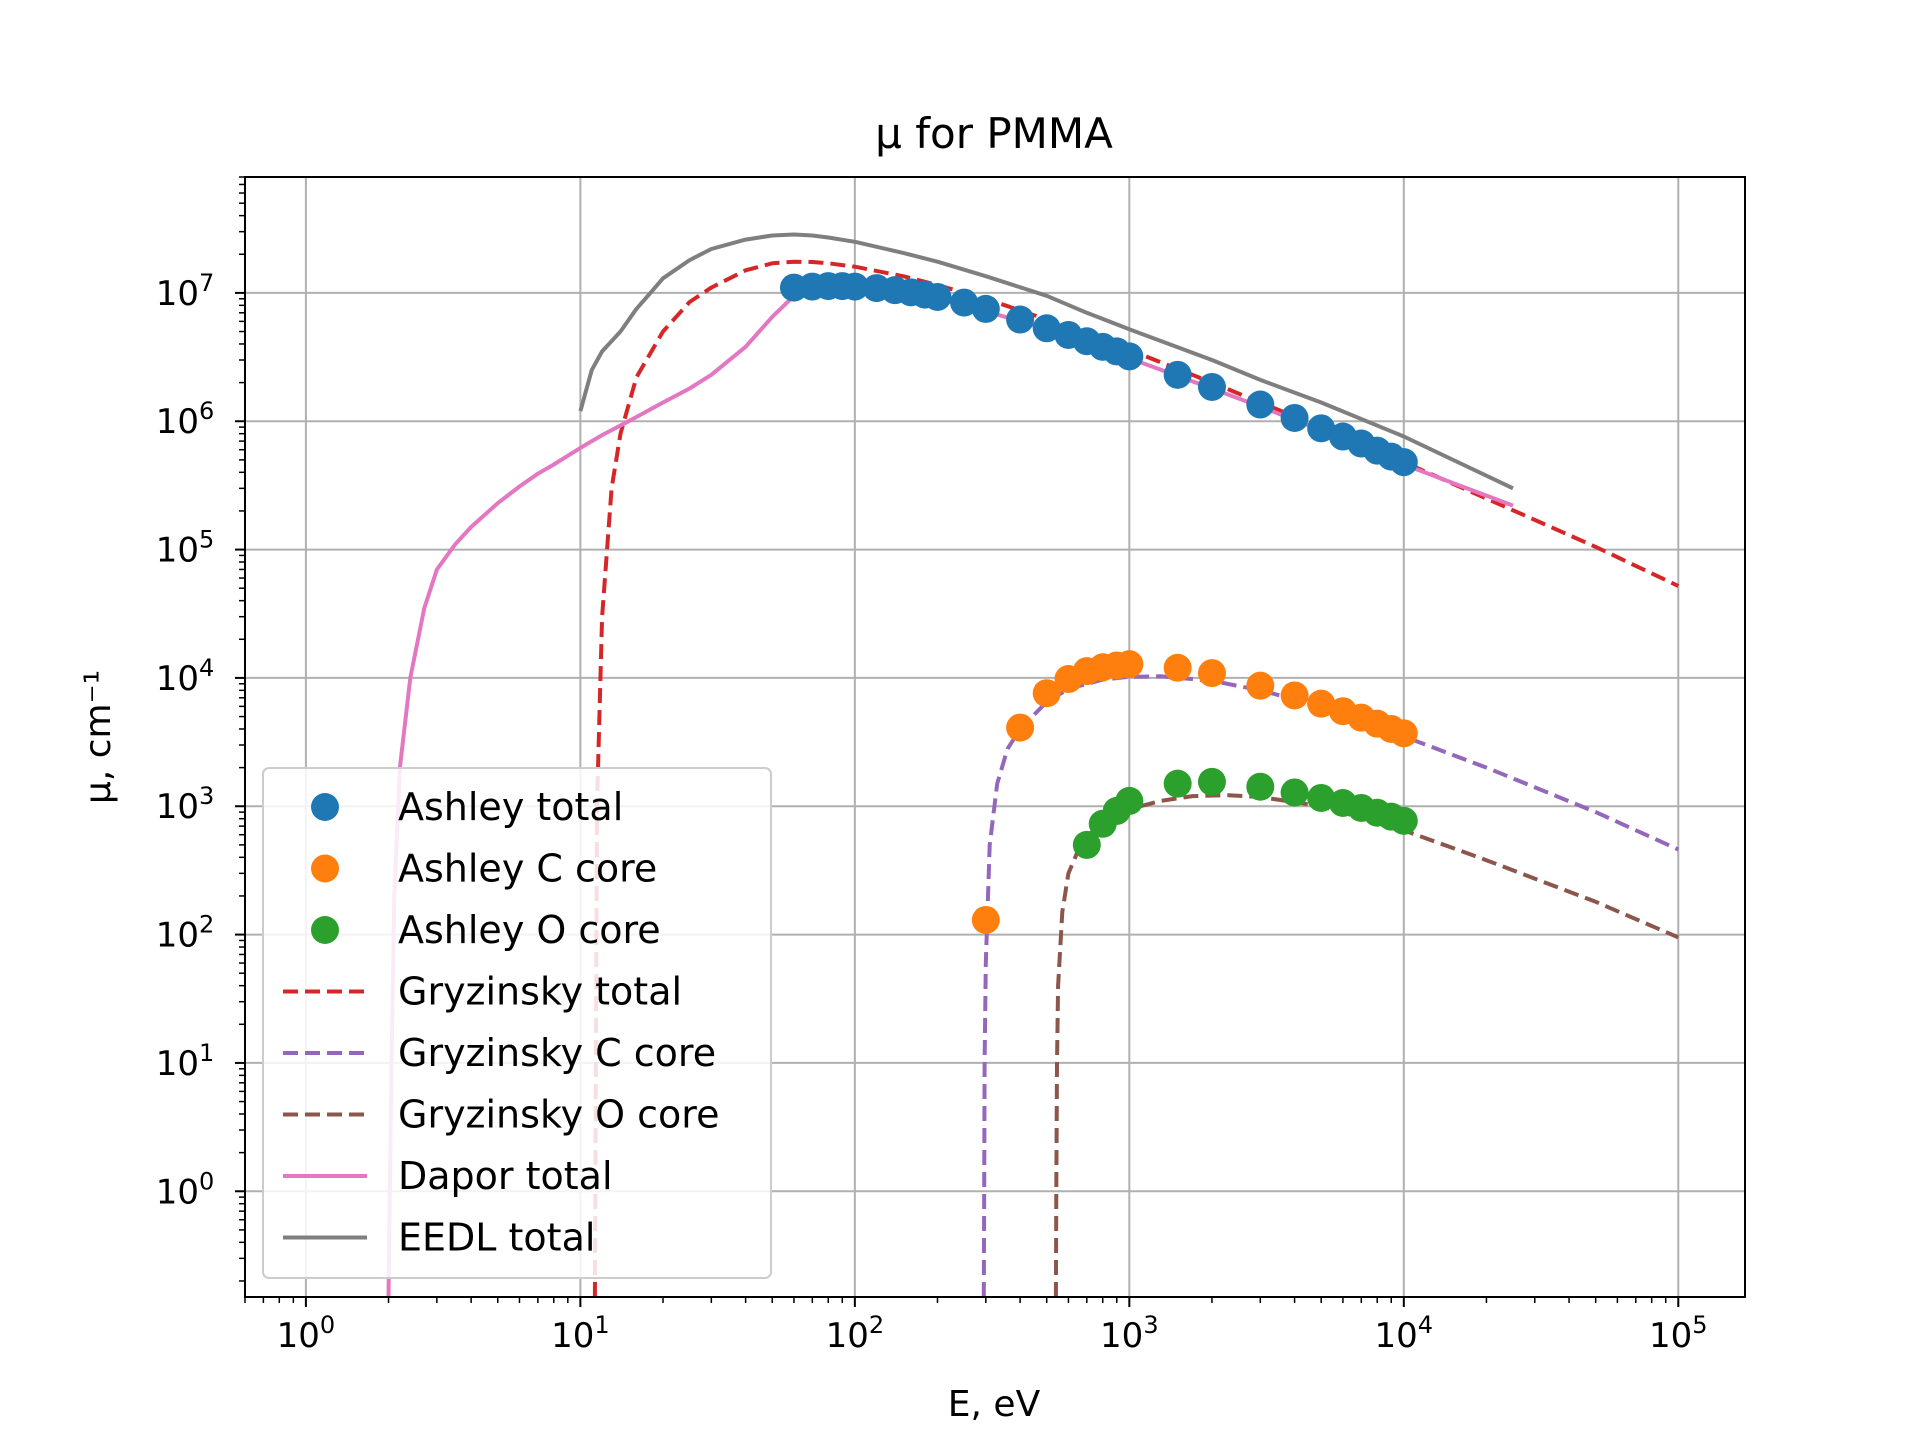 The height and width of the screenshot is (1440, 1920). I want to click on legend-label-eedl-total: EEDL total, so click(496, 1238).